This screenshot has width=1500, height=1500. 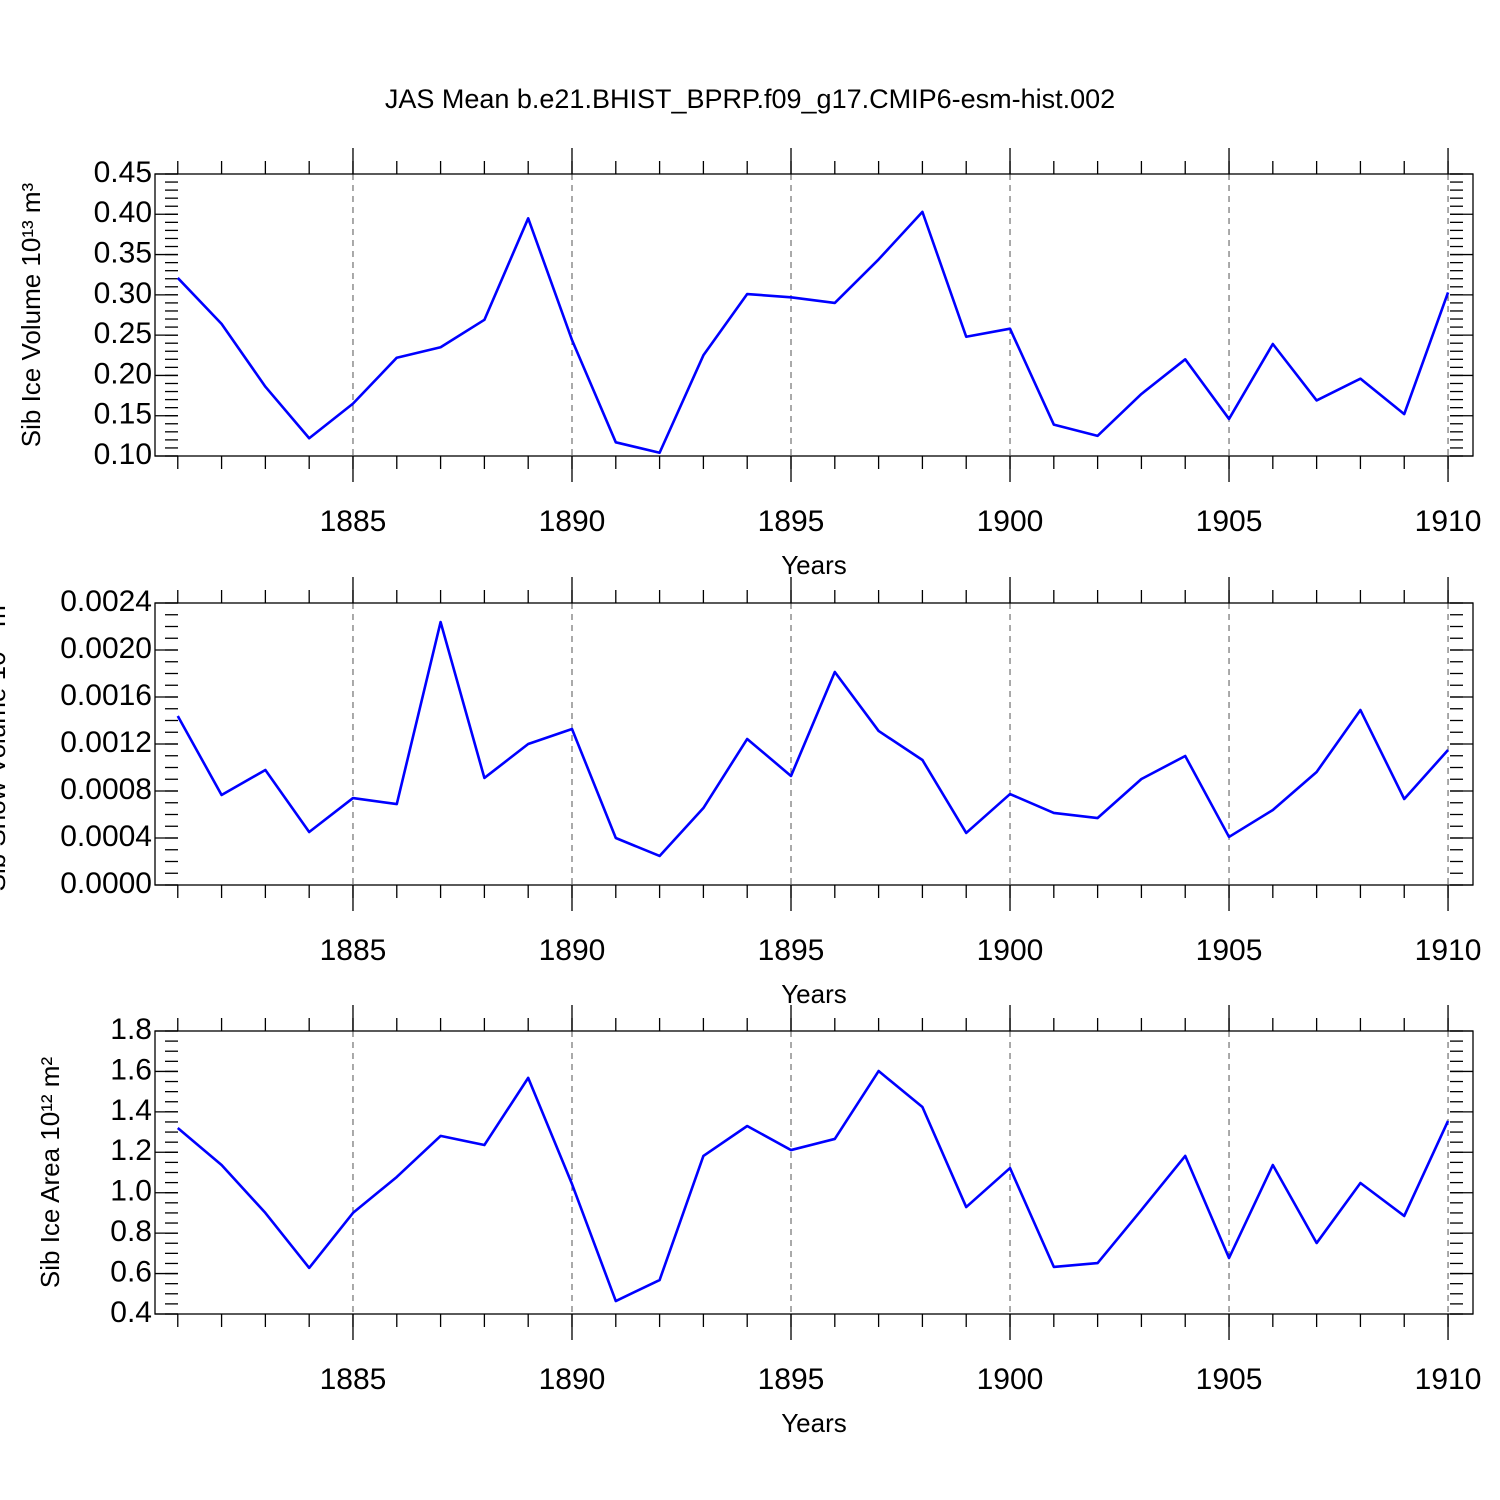 What do you see at coordinates (131, 1069) in the screenshot?
I see `y-tick-label: 1.6` at bounding box center [131, 1069].